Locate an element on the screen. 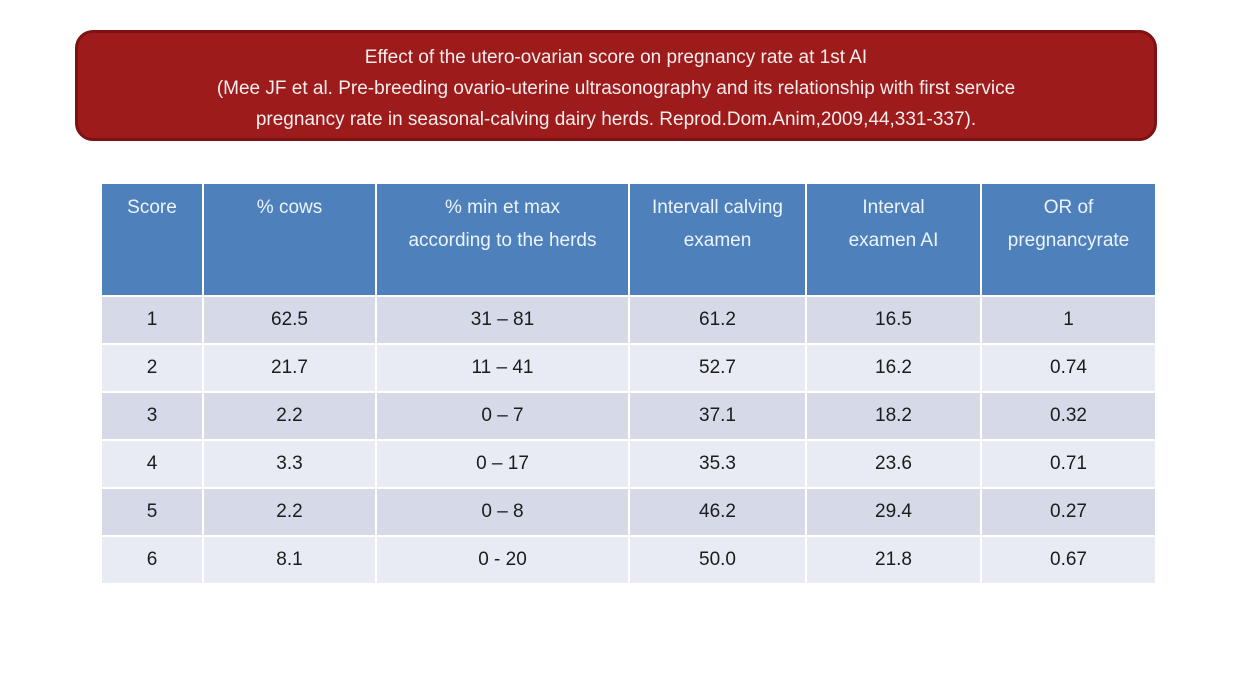 This screenshot has height=693, width=1240. table-cell: 29.4 is located at coordinates (893, 512).